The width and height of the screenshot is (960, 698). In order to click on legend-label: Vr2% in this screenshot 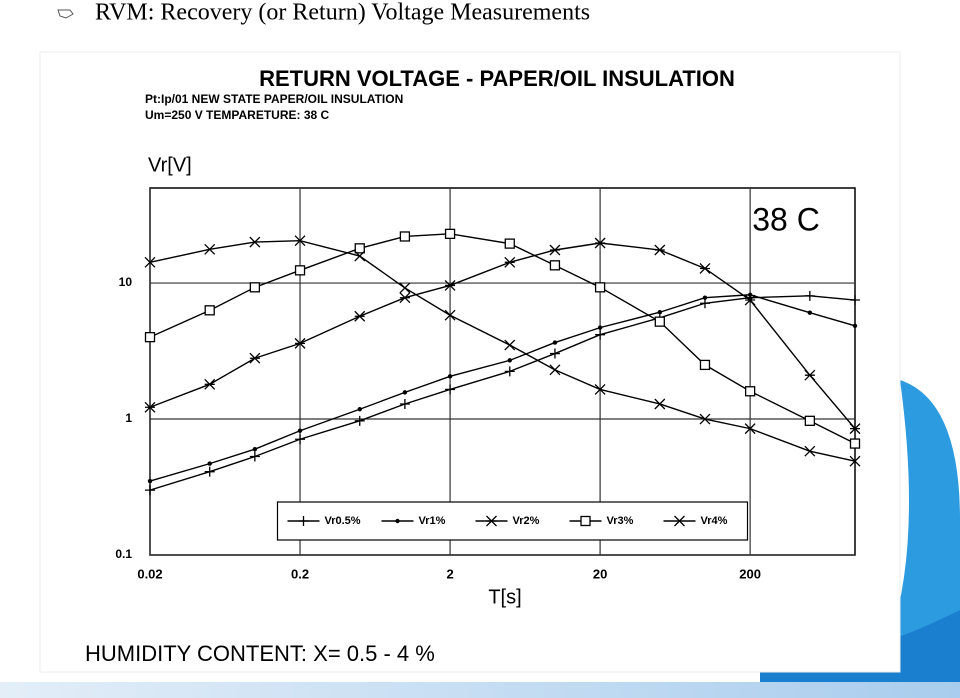, I will do `click(526, 521)`.